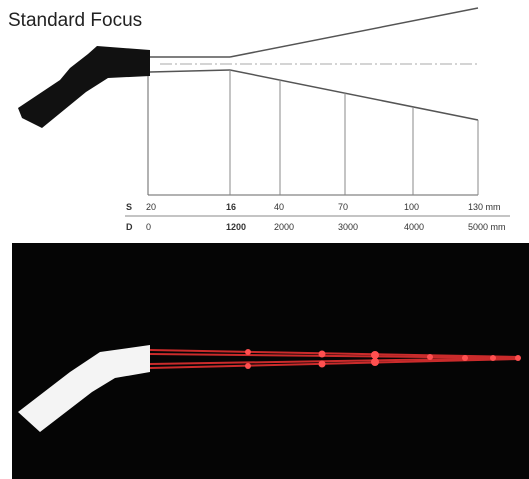  Describe the element at coordinates (148, 227) in the screenshot. I see `table-cell: 0` at that location.